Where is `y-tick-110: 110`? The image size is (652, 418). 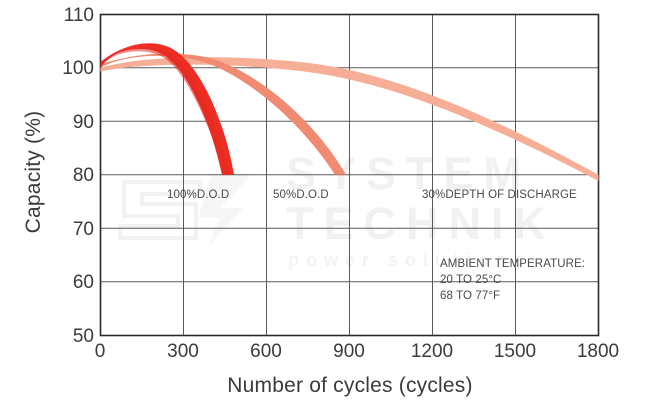 y-tick-110: 110 is located at coordinates (78, 15).